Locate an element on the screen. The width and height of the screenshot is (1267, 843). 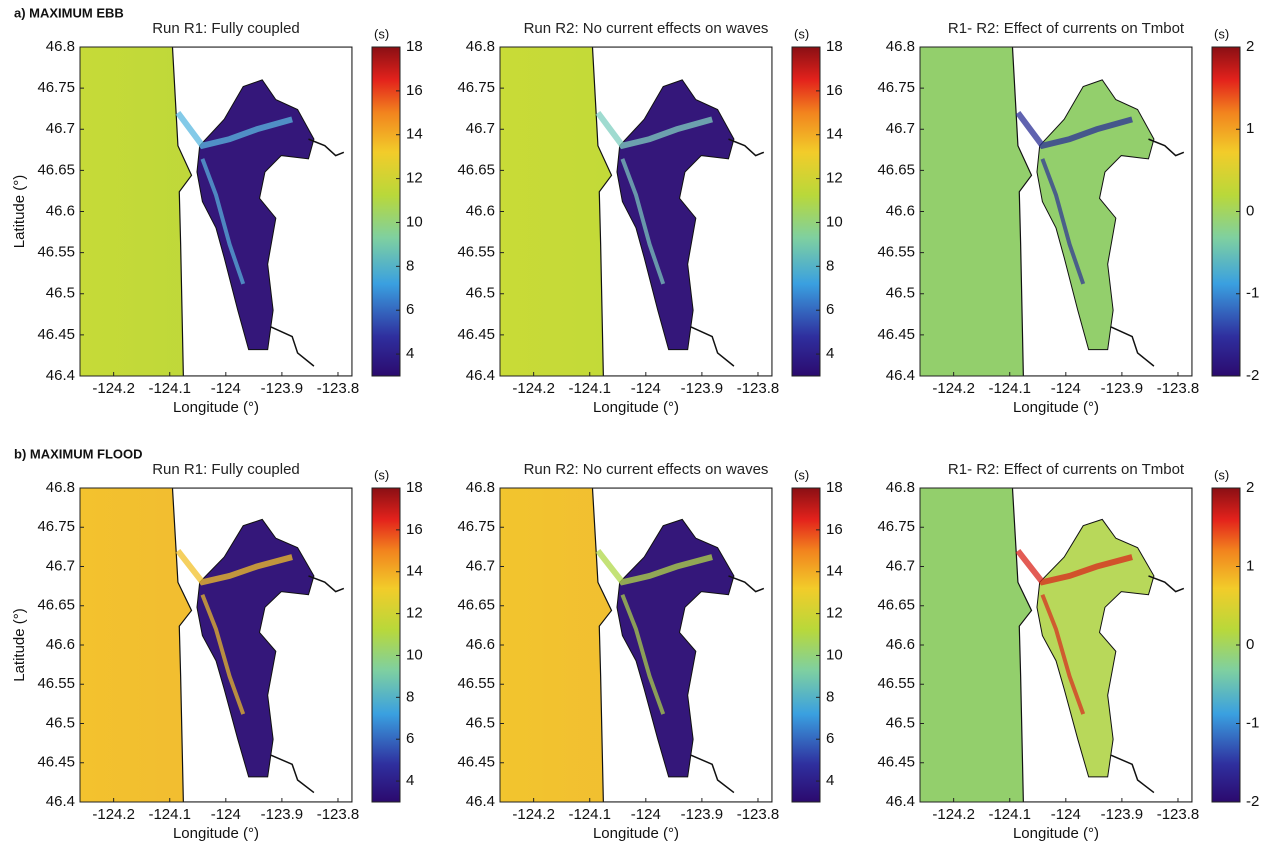
colorbar-tick-label: -2 is located at coordinates (1252, 375).